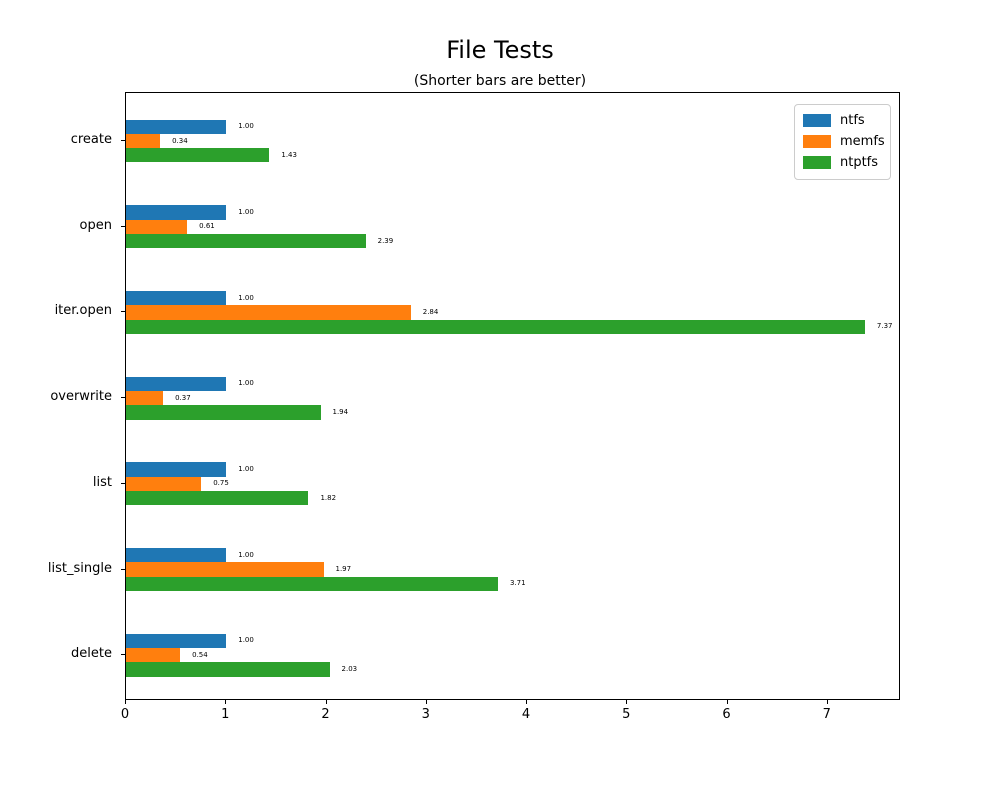  I want to click on legend-item-ntfs: ntfs, so click(842, 120).